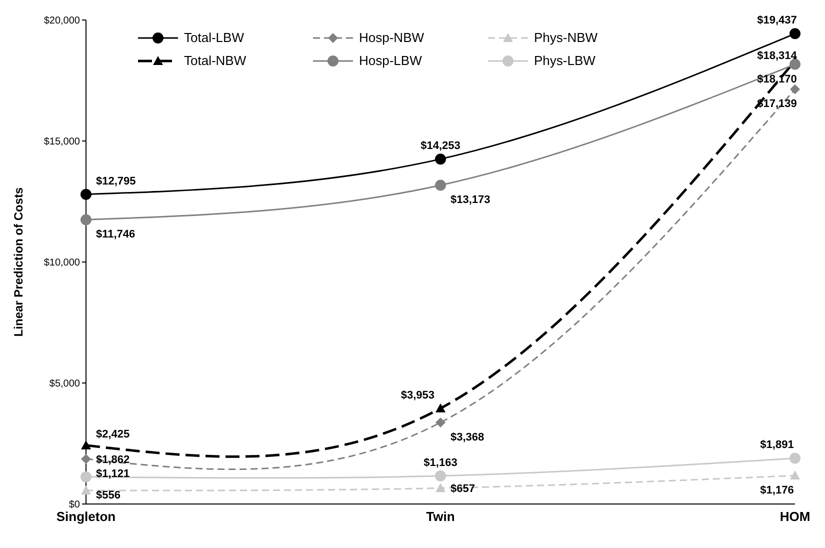 The width and height of the screenshot is (825, 548). I want to click on y-axis-title: Linear Prediction of Costs, so click(18, 262).